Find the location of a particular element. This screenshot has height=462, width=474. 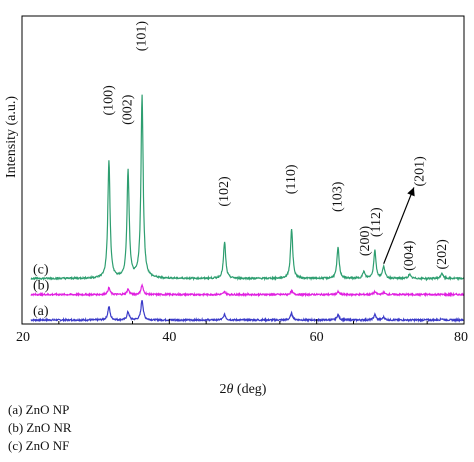

legend-item-b: (b) ZnO NR is located at coordinates (40, 427).